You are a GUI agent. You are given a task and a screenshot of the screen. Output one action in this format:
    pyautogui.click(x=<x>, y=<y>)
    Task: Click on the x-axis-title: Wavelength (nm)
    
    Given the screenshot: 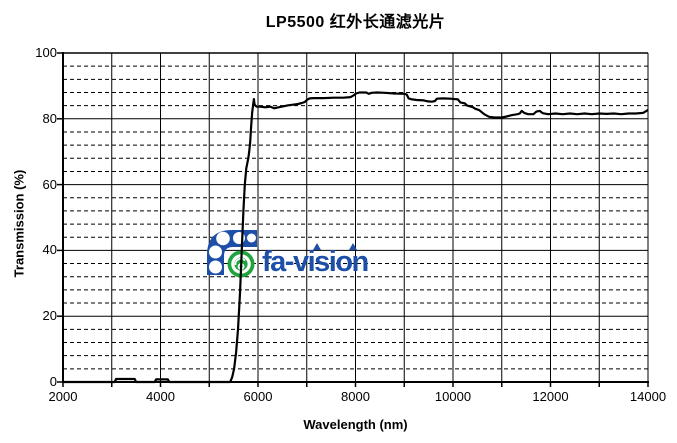 What is the action you would take?
    pyautogui.click(x=355, y=424)
    